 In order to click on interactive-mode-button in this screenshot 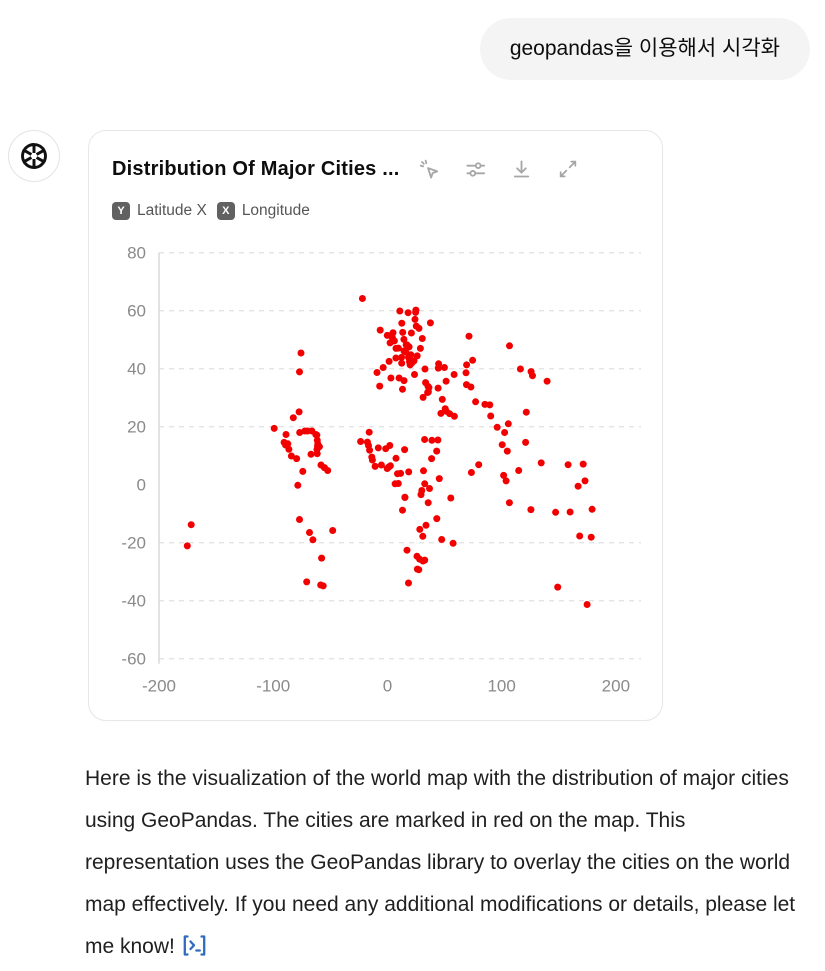, I will do `click(430, 169)`.